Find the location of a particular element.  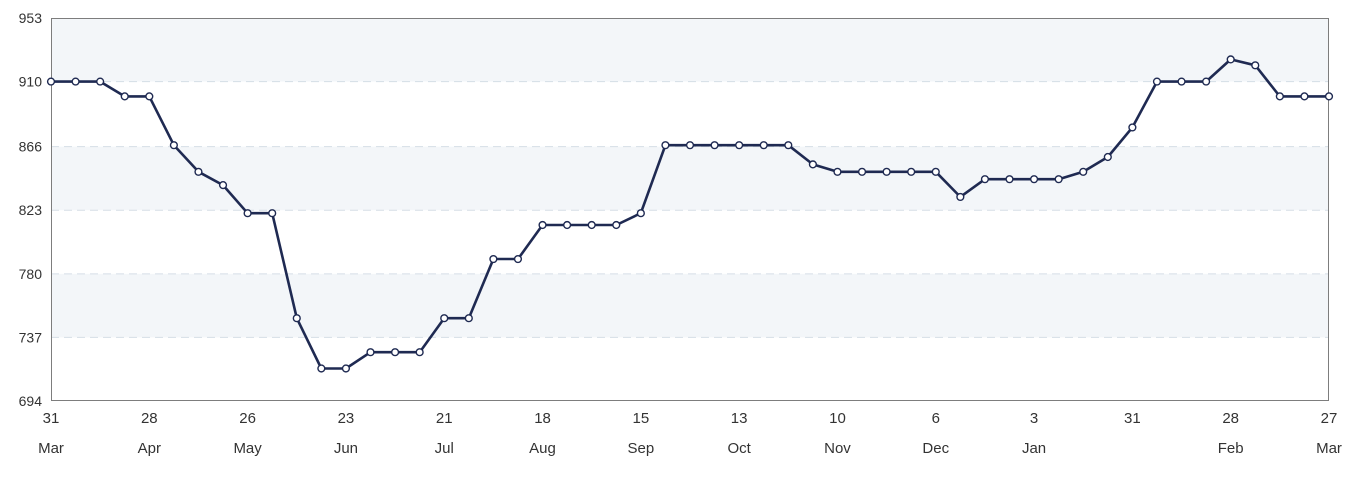

x-tick-month-label: Aug is located at coordinates (542, 448).